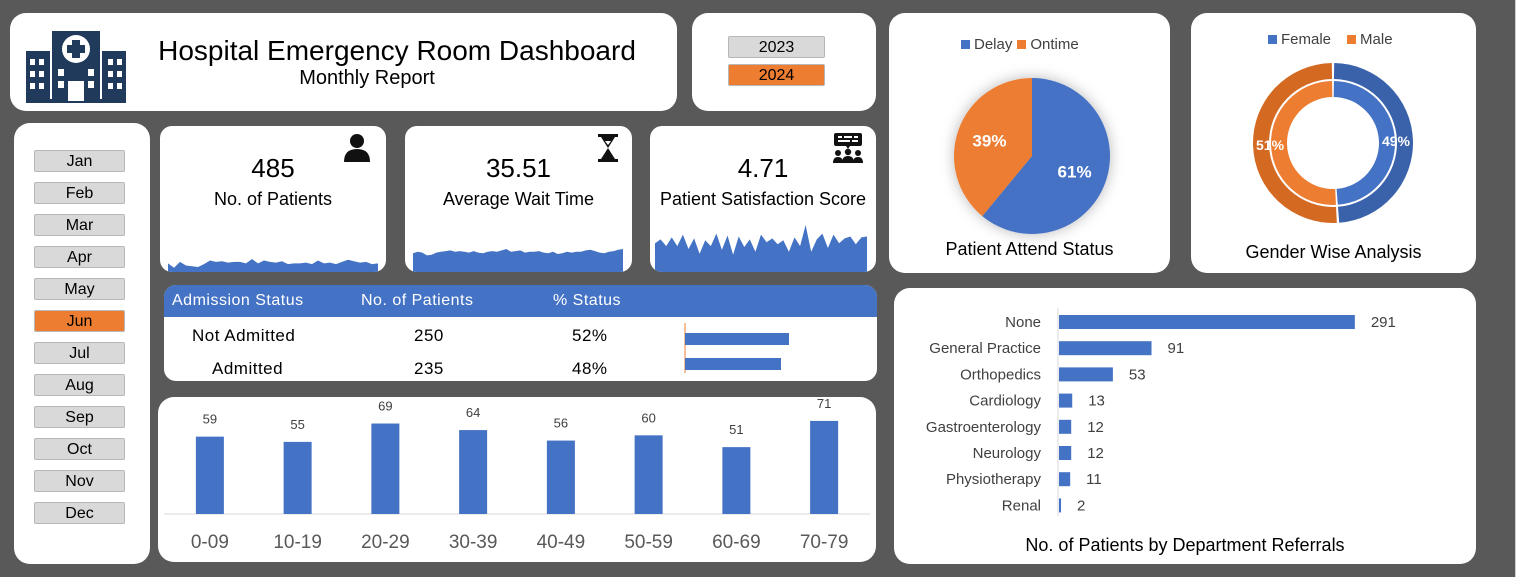 The height and width of the screenshot is (577, 1520). Describe the element at coordinates (79, 257) in the screenshot. I see `month-button-apr: Apr` at that location.